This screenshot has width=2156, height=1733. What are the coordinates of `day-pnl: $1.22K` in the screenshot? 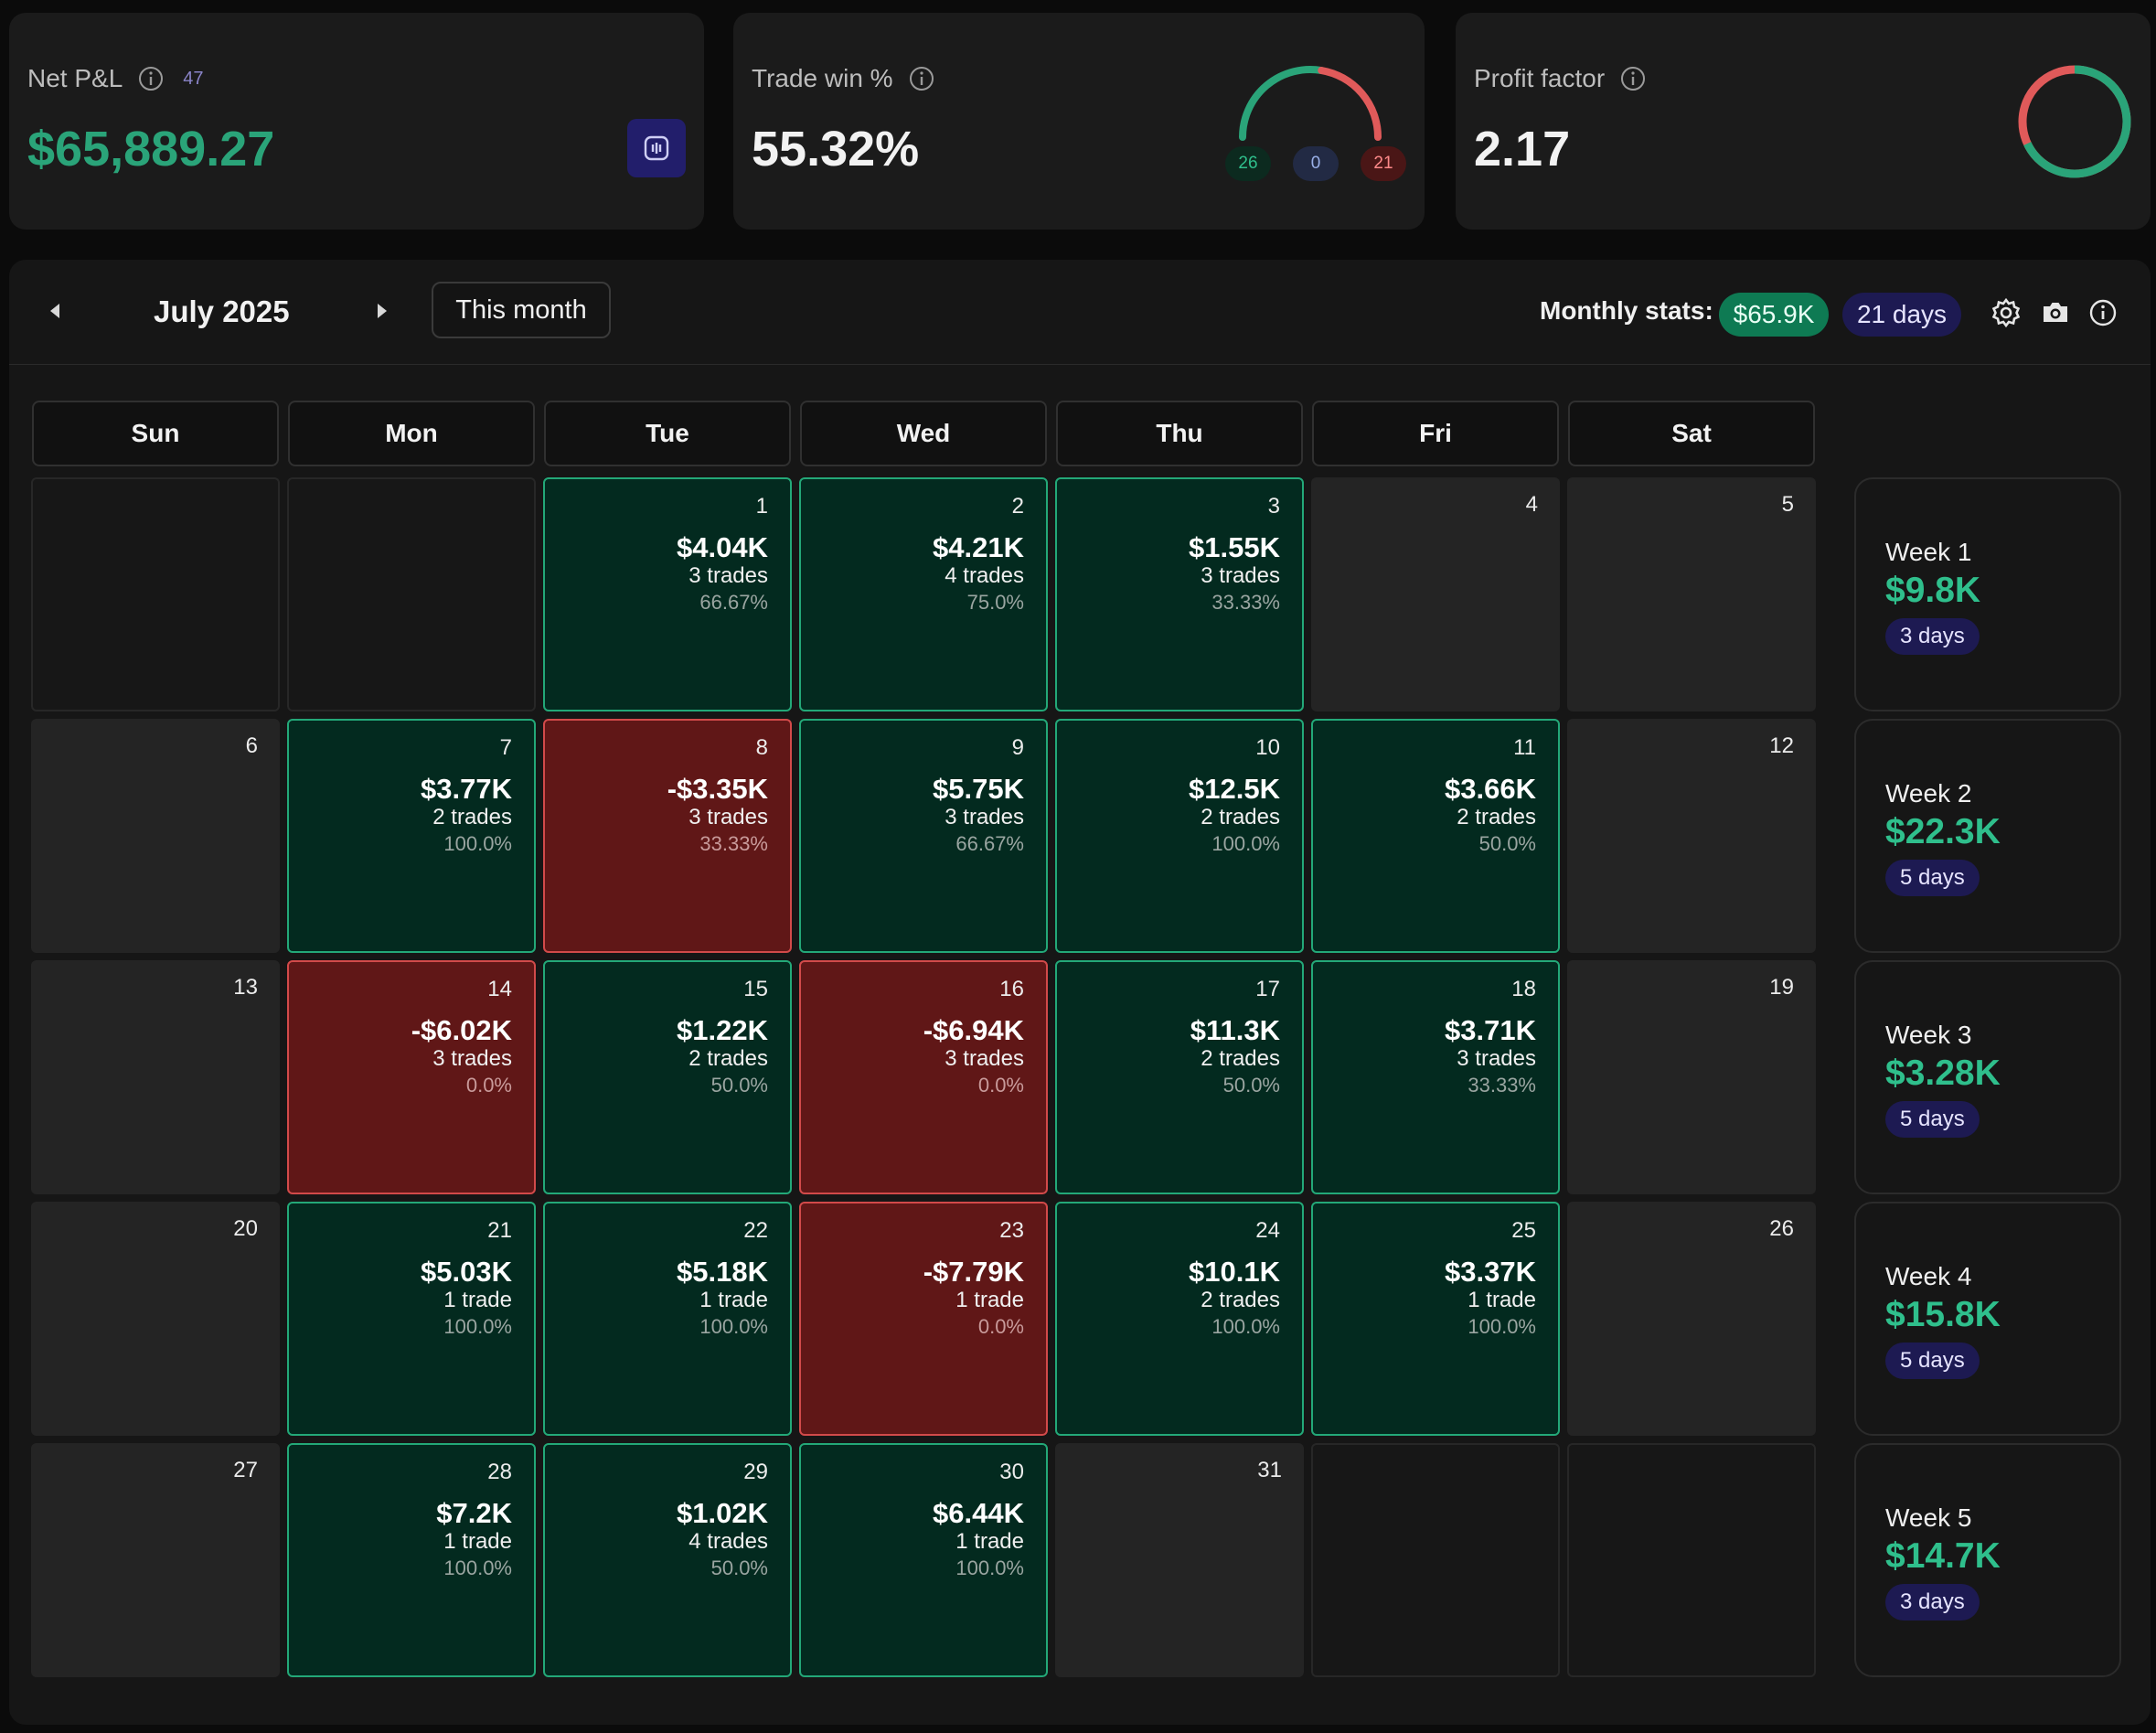 It's located at (722, 1030).